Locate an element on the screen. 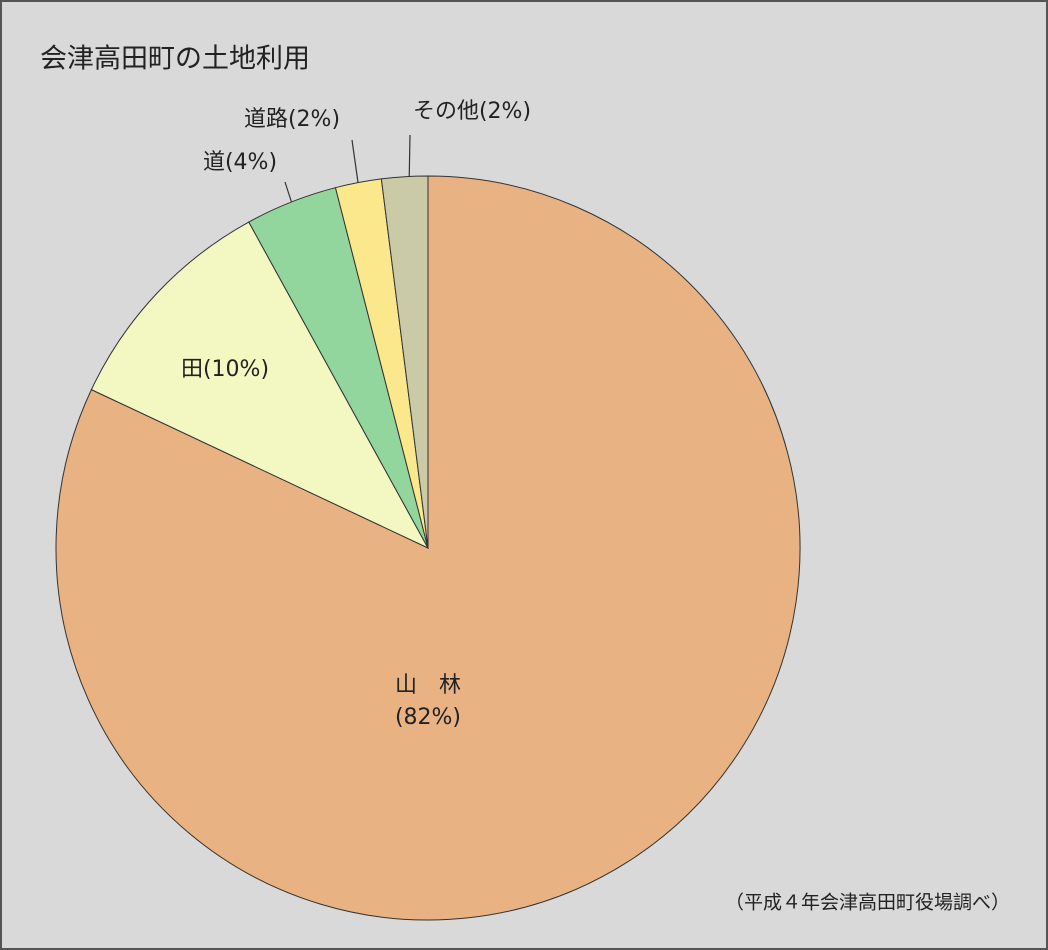 This screenshot has height=950, width=1048. slice-label: 道(4%) is located at coordinates (240, 162).